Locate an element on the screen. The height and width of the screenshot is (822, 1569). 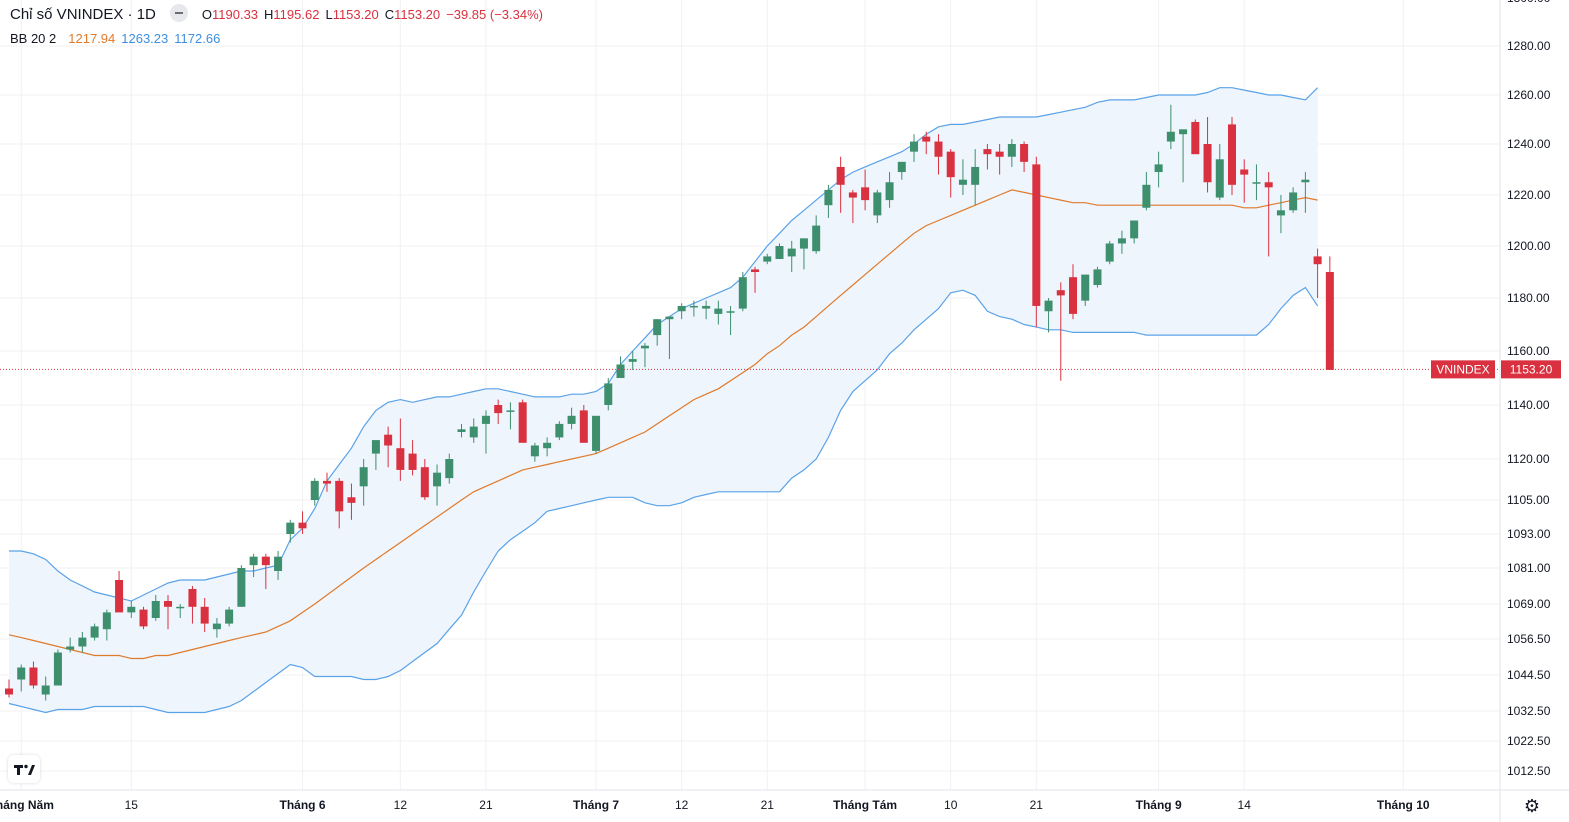
price-axis-label: 1093.00 is located at coordinates (1529, 534).